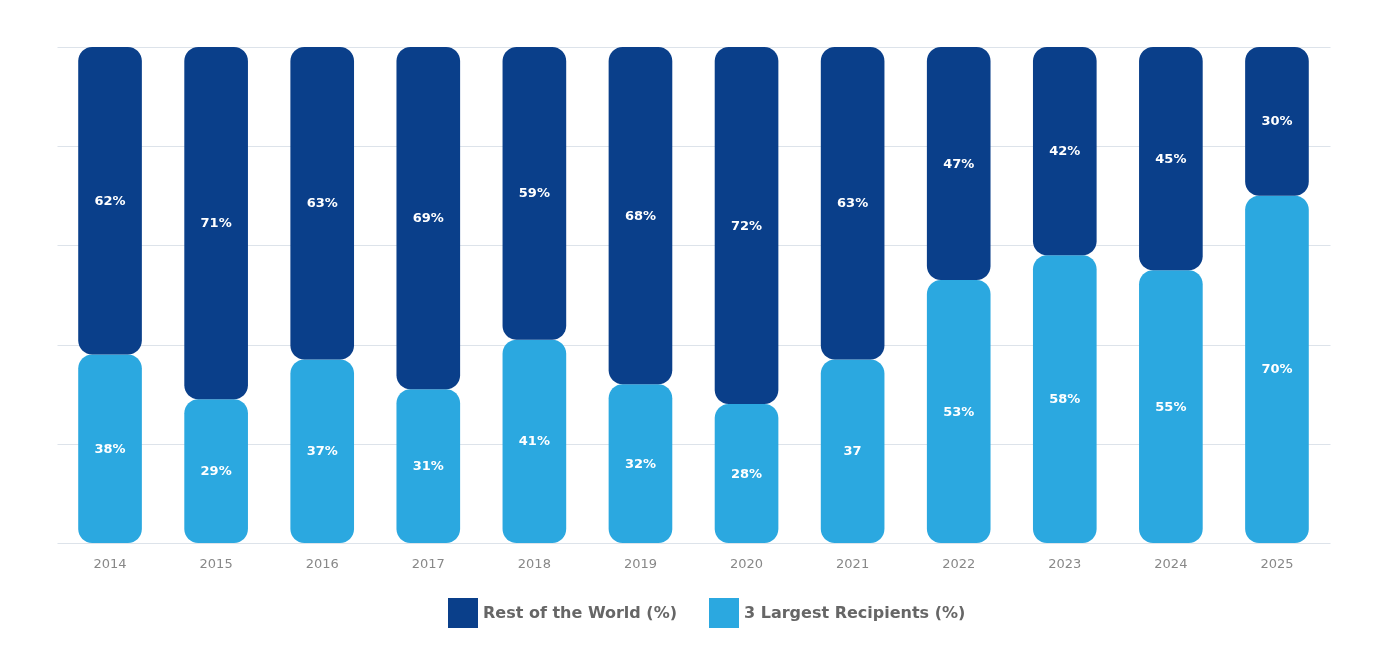 Image resolution: width=1400 pixels, height=663 pixels. I want to click on x-tick-label: 2021, so click(853, 563).